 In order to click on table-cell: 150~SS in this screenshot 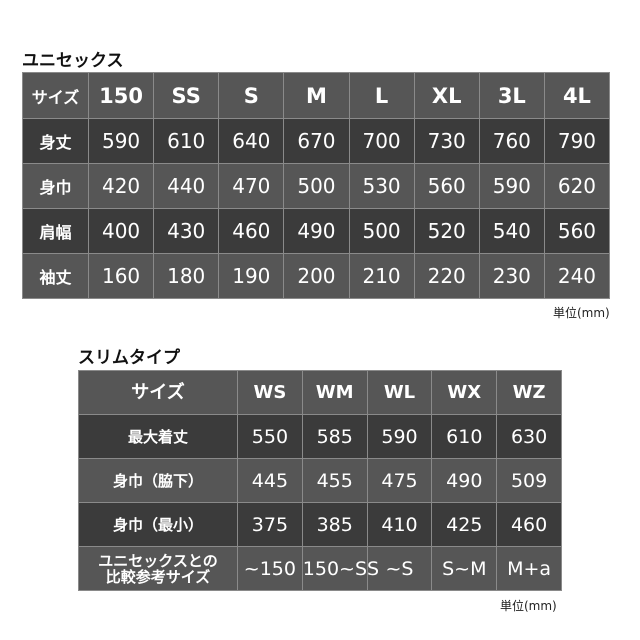, I will do `click(340, 568)`.